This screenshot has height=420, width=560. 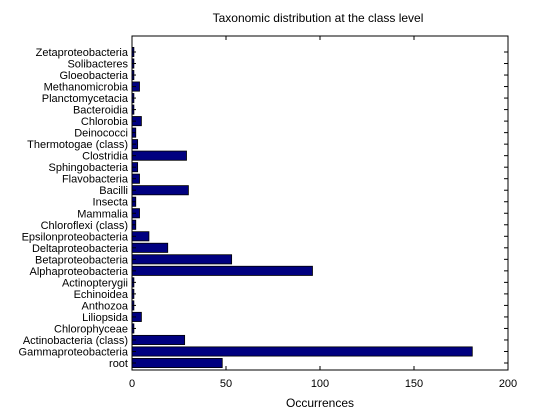 What do you see at coordinates (82, 53) in the screenshot?
I see `category-label-27: Zetaproteobacteria` at bounding box center [82, 53].